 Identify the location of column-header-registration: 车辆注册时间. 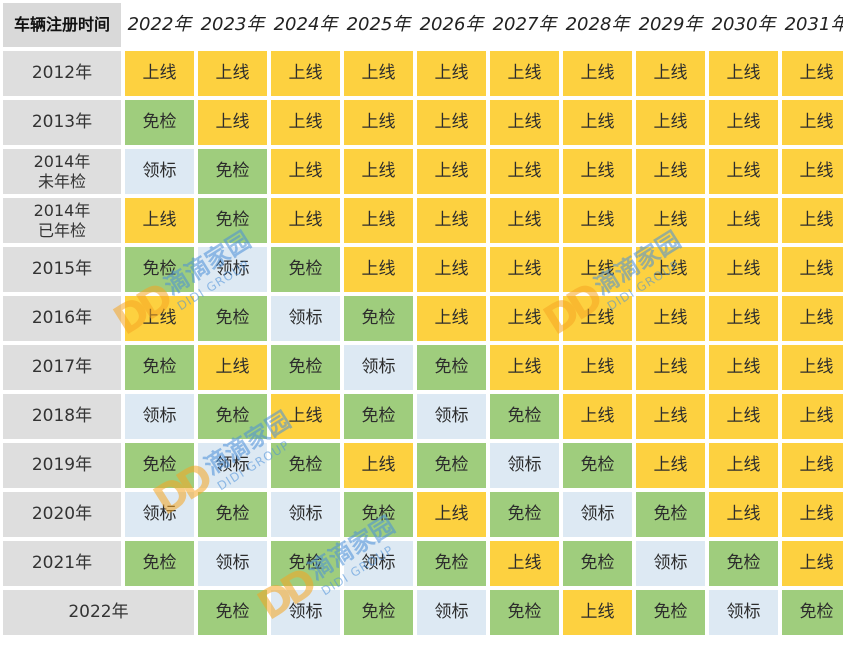
(62, 25).